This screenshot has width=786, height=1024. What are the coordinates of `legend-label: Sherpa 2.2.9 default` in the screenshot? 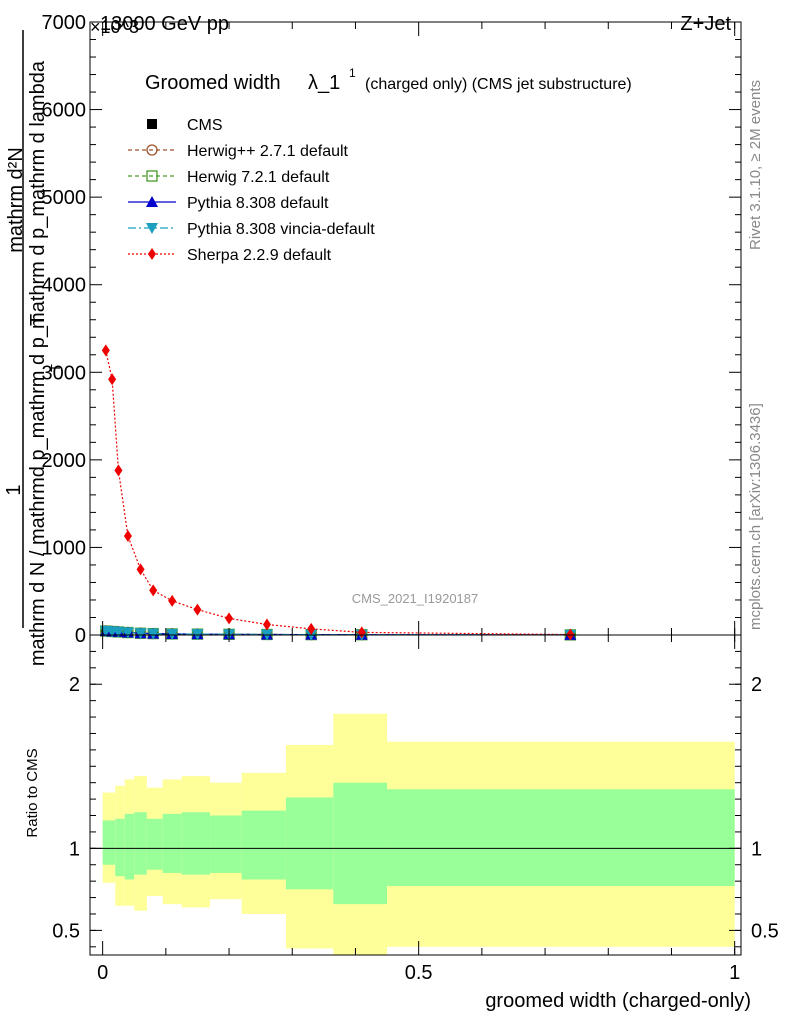 It's located at (259, 255).